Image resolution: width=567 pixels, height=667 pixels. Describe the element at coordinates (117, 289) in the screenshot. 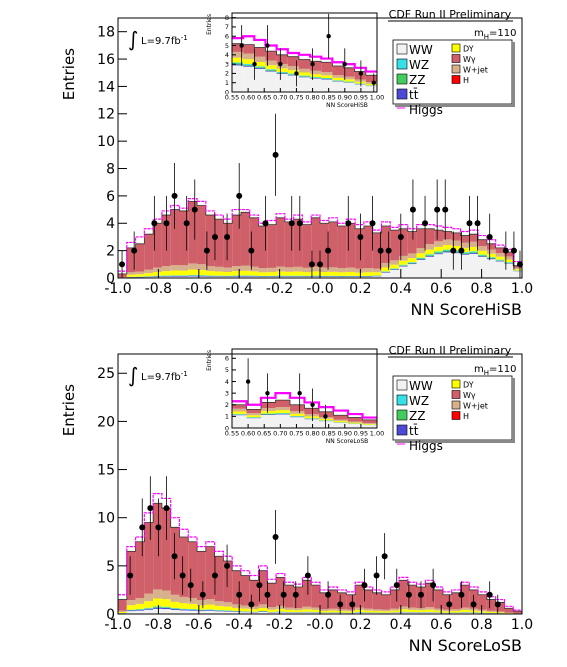

I see `x-tick-label: -1.0` at that location.